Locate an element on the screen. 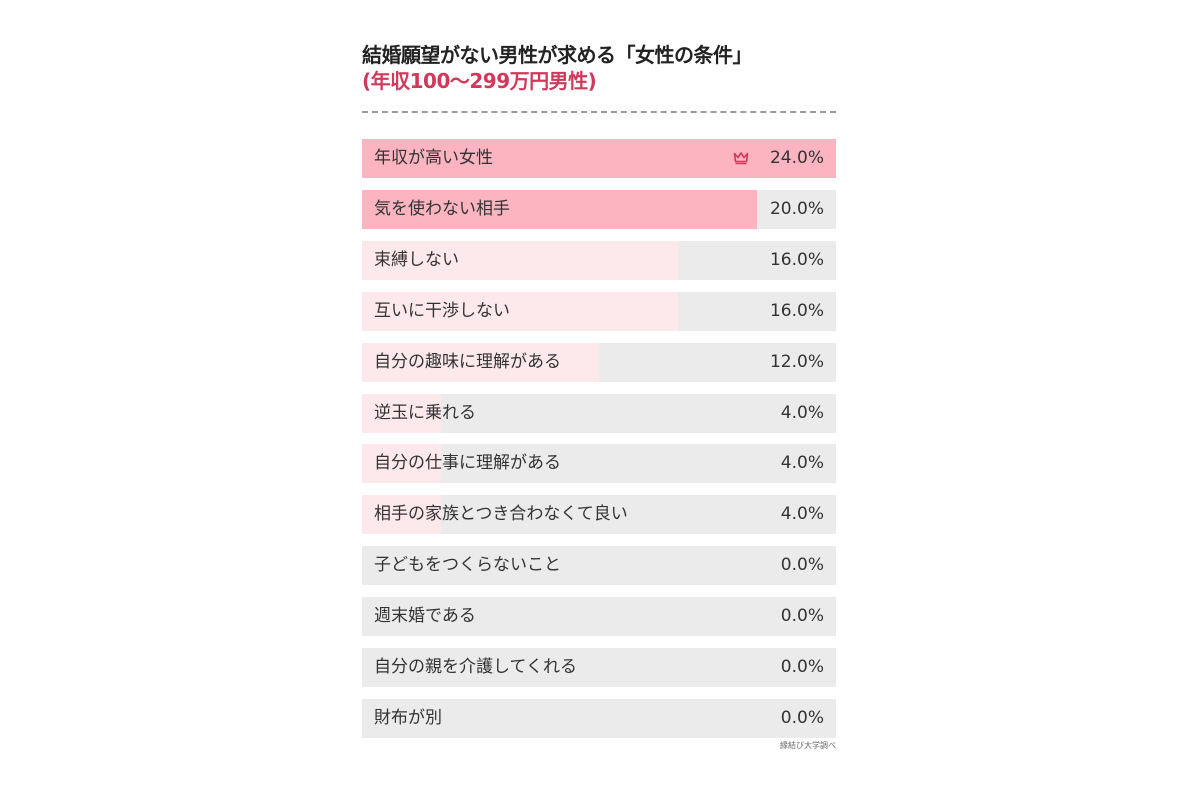 The image size is (1200, 800). bar-row: 気を使わない相手 20.0% is located at coordinates (599, 209).